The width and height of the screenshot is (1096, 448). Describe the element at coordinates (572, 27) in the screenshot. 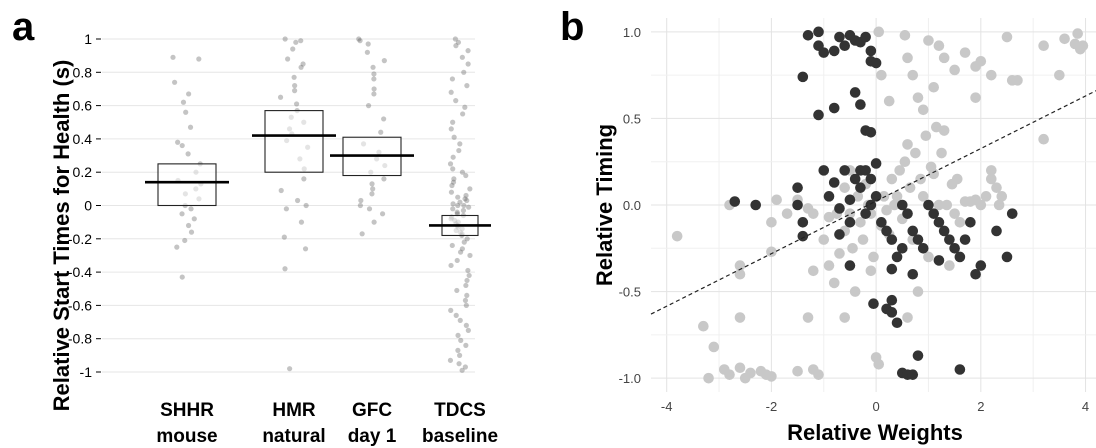

I see `panel-b-letter: b` at that location.